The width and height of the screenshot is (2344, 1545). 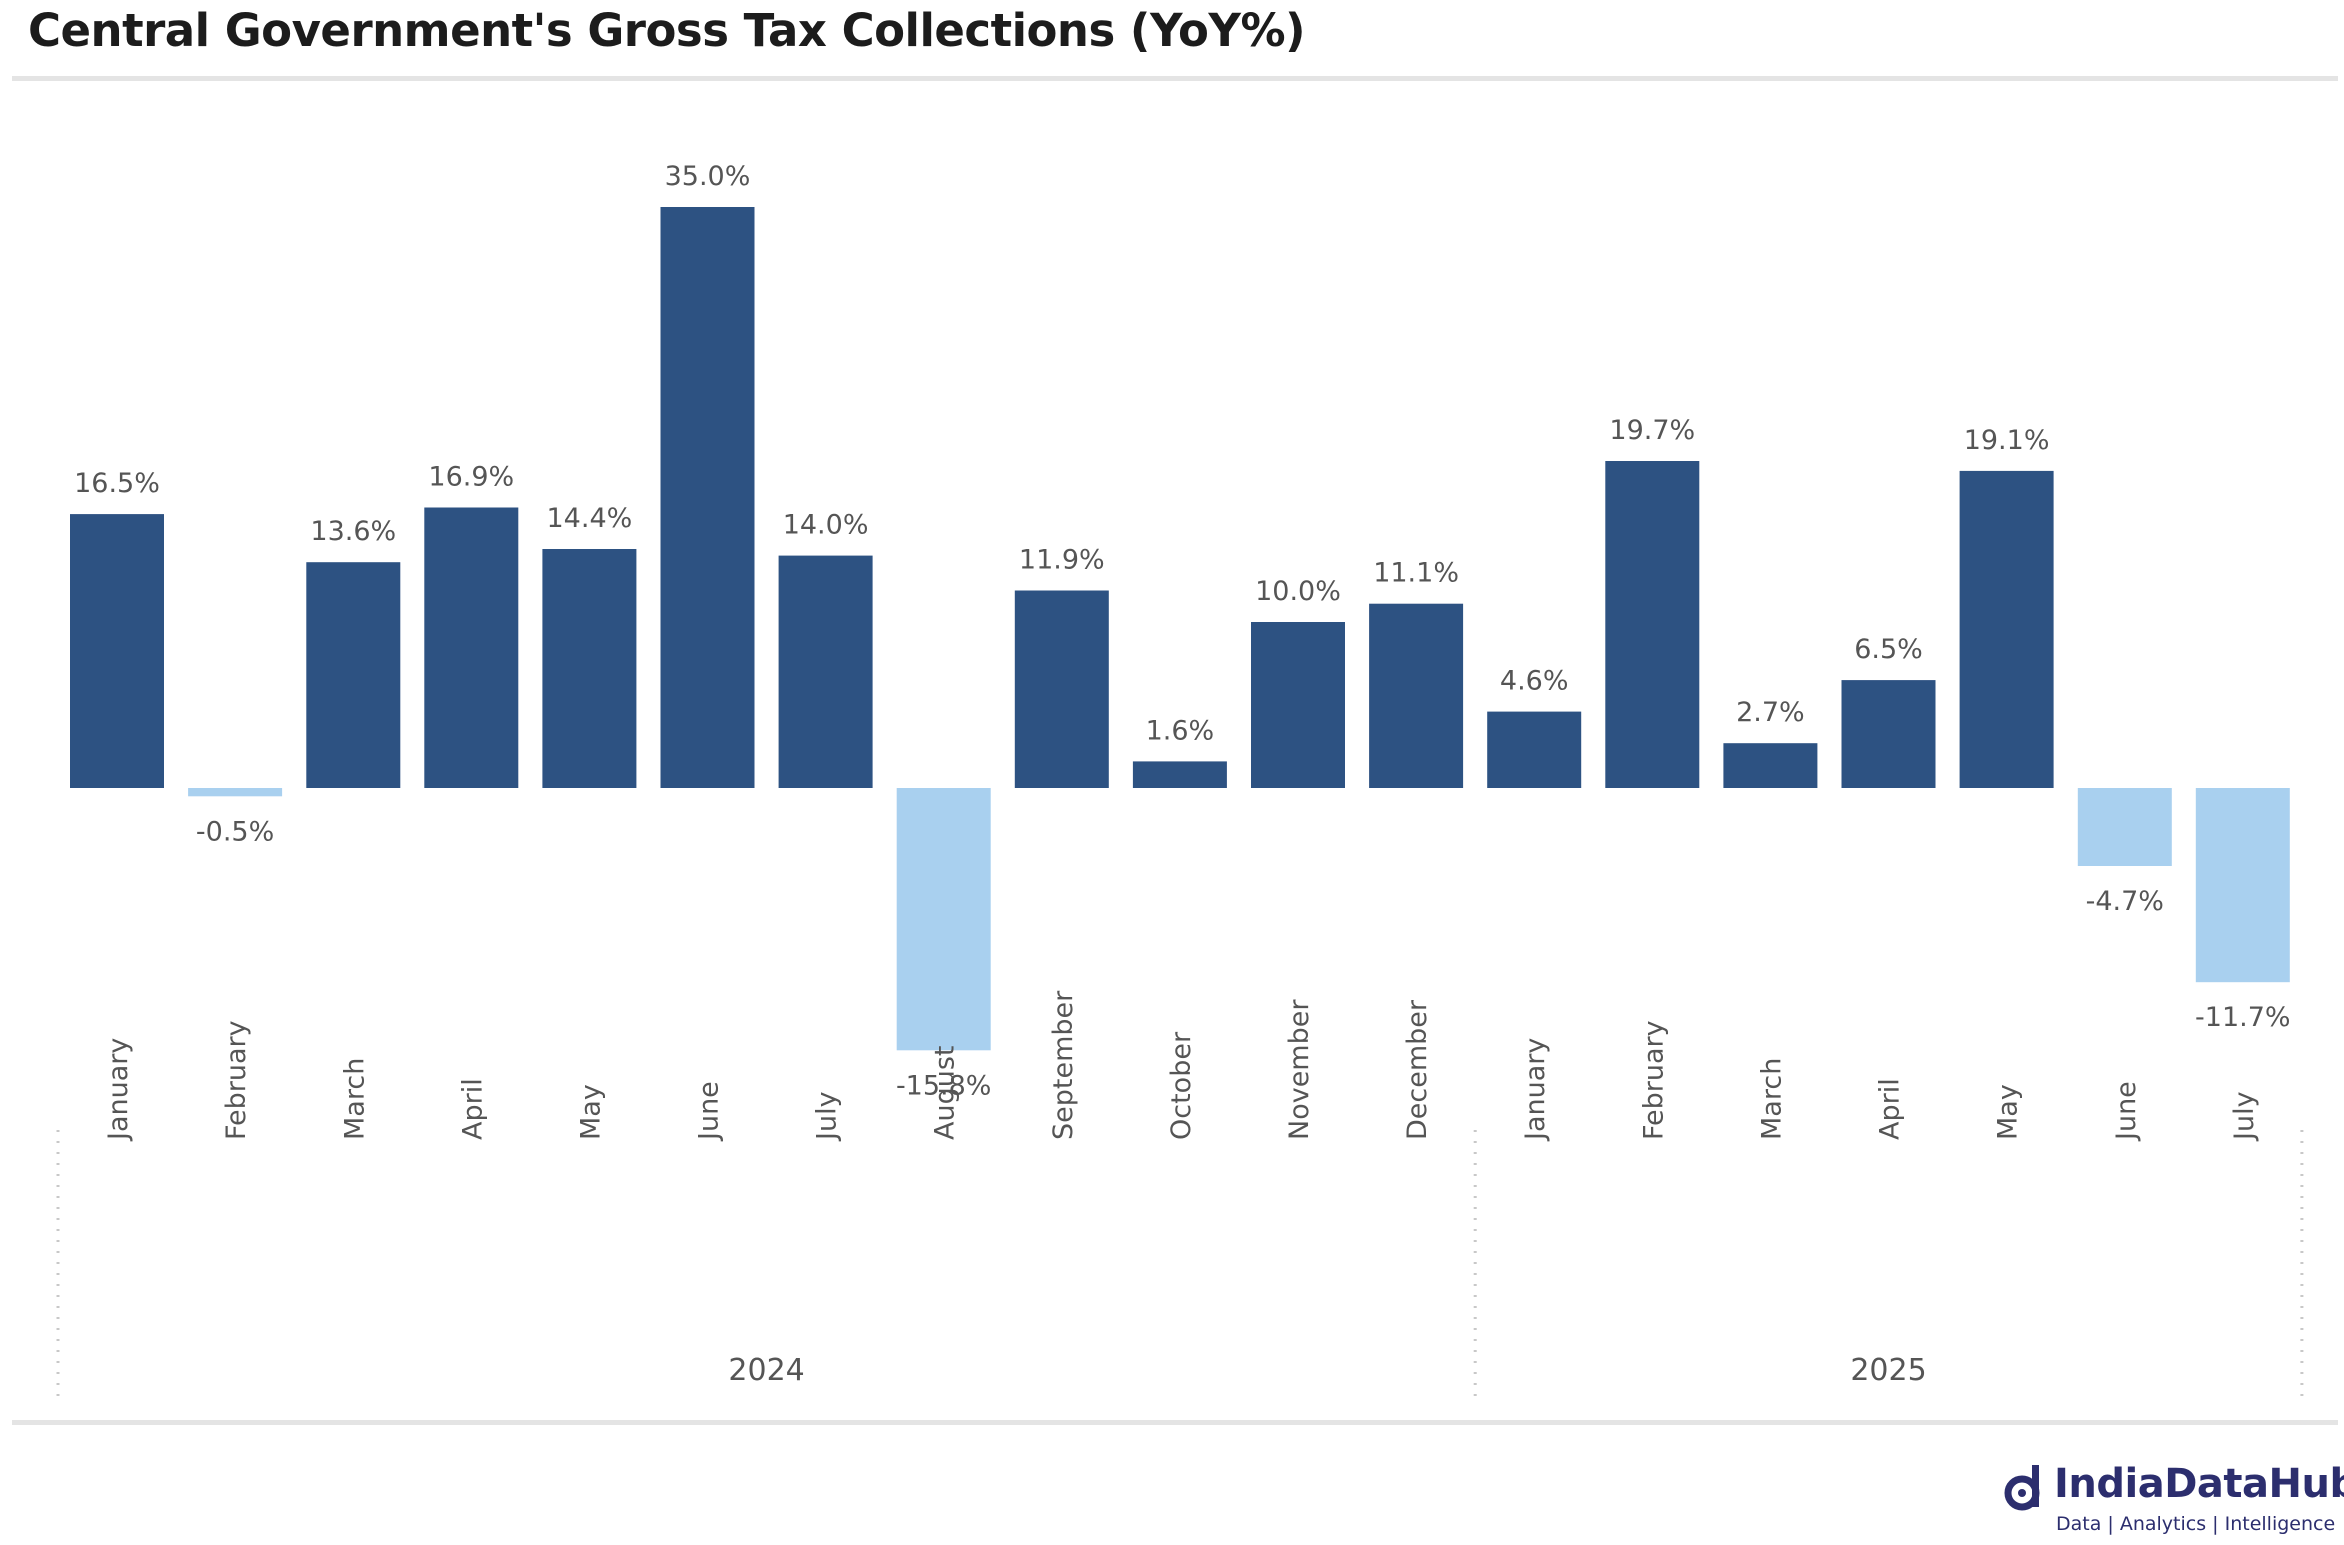 What do you see at coordinates (708, 176) in the screenshot?
I see `data-label: 35.0%` at bounding box center [708, 176].